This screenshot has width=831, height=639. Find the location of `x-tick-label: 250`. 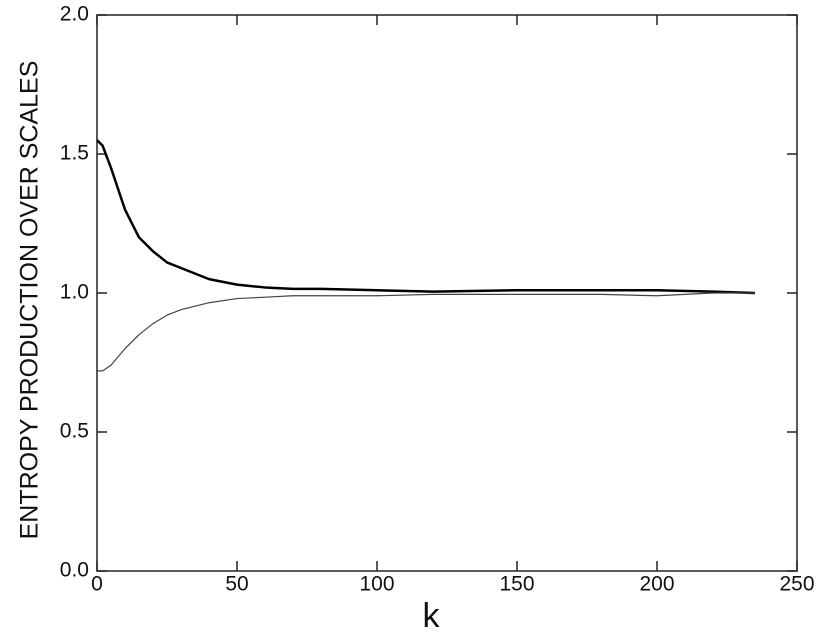

x-tick-label: 250 is located at coordinates (796, 584).